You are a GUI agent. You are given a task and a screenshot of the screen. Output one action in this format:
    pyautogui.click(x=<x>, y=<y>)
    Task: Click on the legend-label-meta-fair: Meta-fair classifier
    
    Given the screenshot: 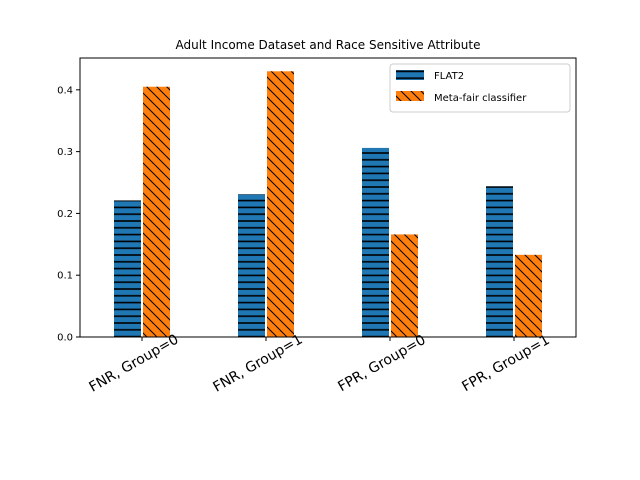 What is the action you would take?
    pyautogui.click(x=480, y=98)
    